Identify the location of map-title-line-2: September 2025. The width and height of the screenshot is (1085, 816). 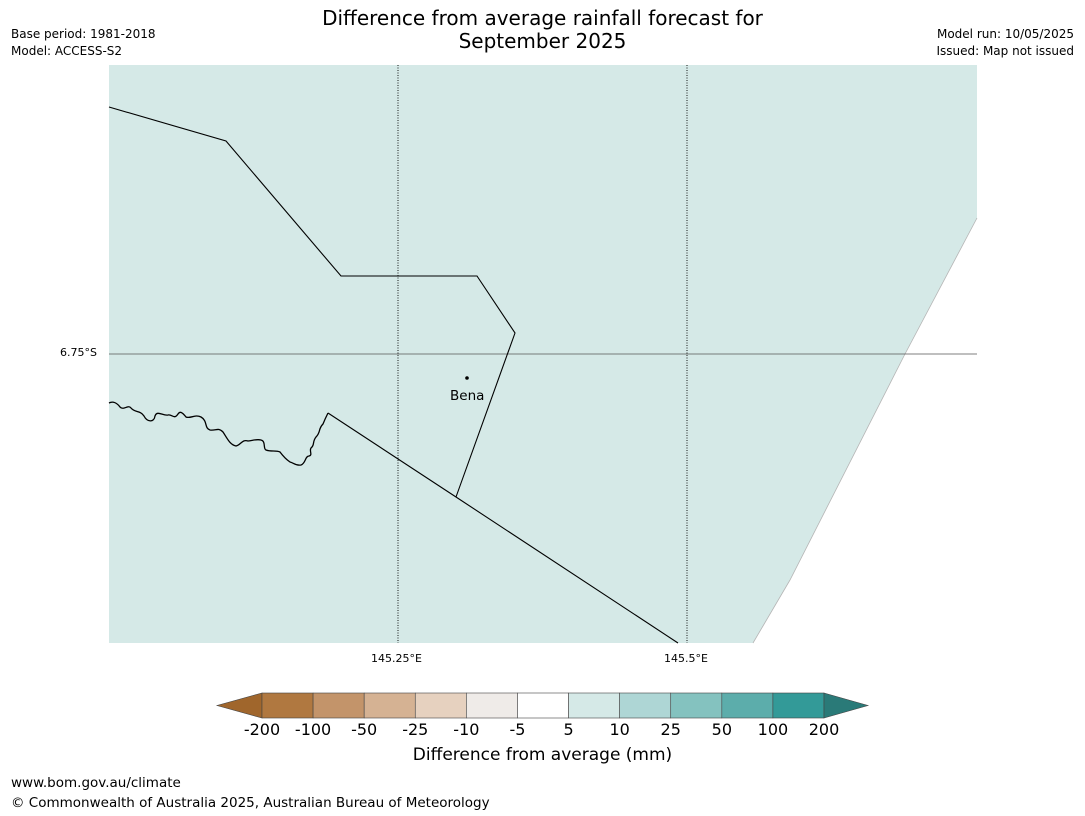
(542, 41).